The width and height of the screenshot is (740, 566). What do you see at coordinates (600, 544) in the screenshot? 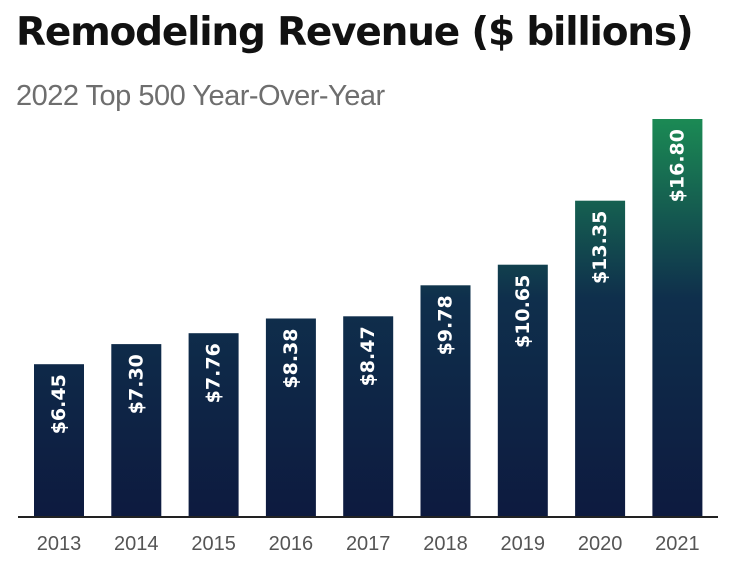
I see `x-tick-label-2020: 2020` at bounding box center [600, 544].